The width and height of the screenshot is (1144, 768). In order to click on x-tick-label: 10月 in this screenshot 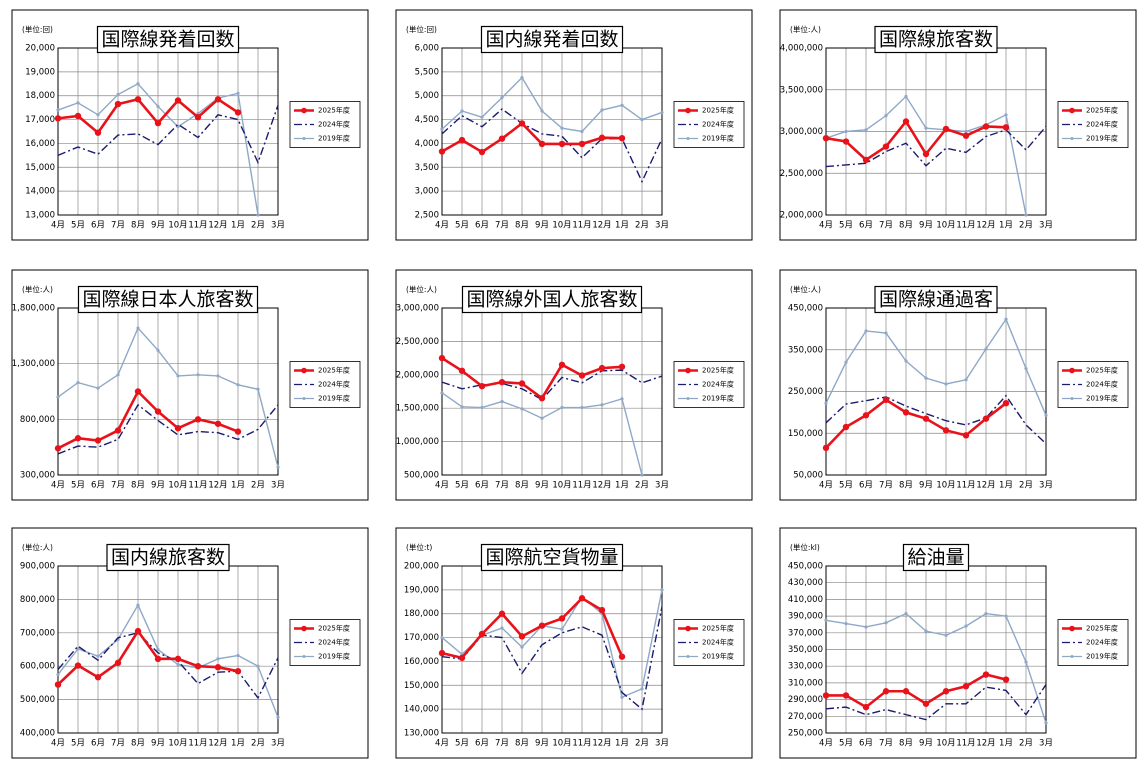, I will do `click(561, 226)`.